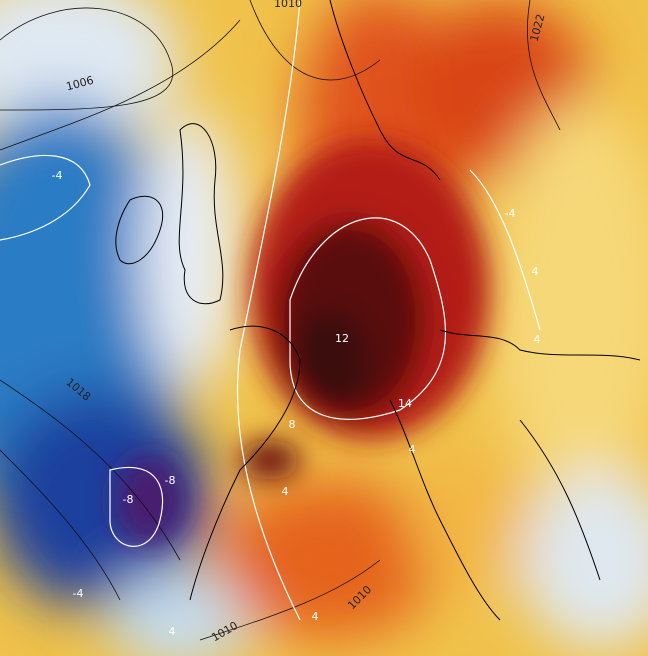 Image resolution: width=648 pixels, height=656 pixels. What do you see at coordinates (342, 338) in the screenshot?
I see `anomaly-label: 12` at bounding box center [342, 338].